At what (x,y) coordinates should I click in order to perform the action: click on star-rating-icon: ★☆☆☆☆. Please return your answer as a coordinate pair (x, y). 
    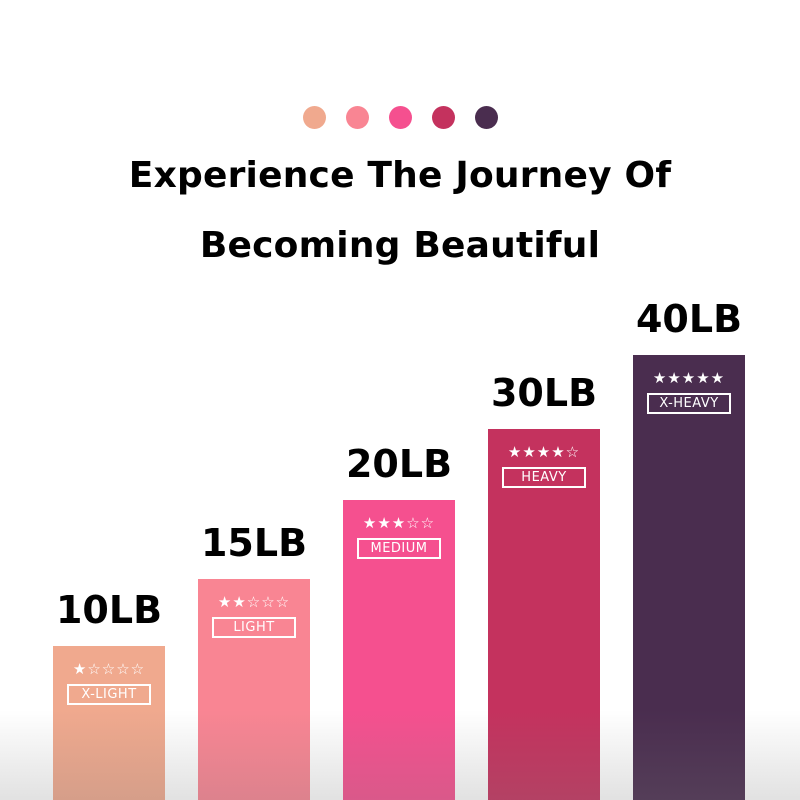
    Looking at the image, I should click on (109, 669).